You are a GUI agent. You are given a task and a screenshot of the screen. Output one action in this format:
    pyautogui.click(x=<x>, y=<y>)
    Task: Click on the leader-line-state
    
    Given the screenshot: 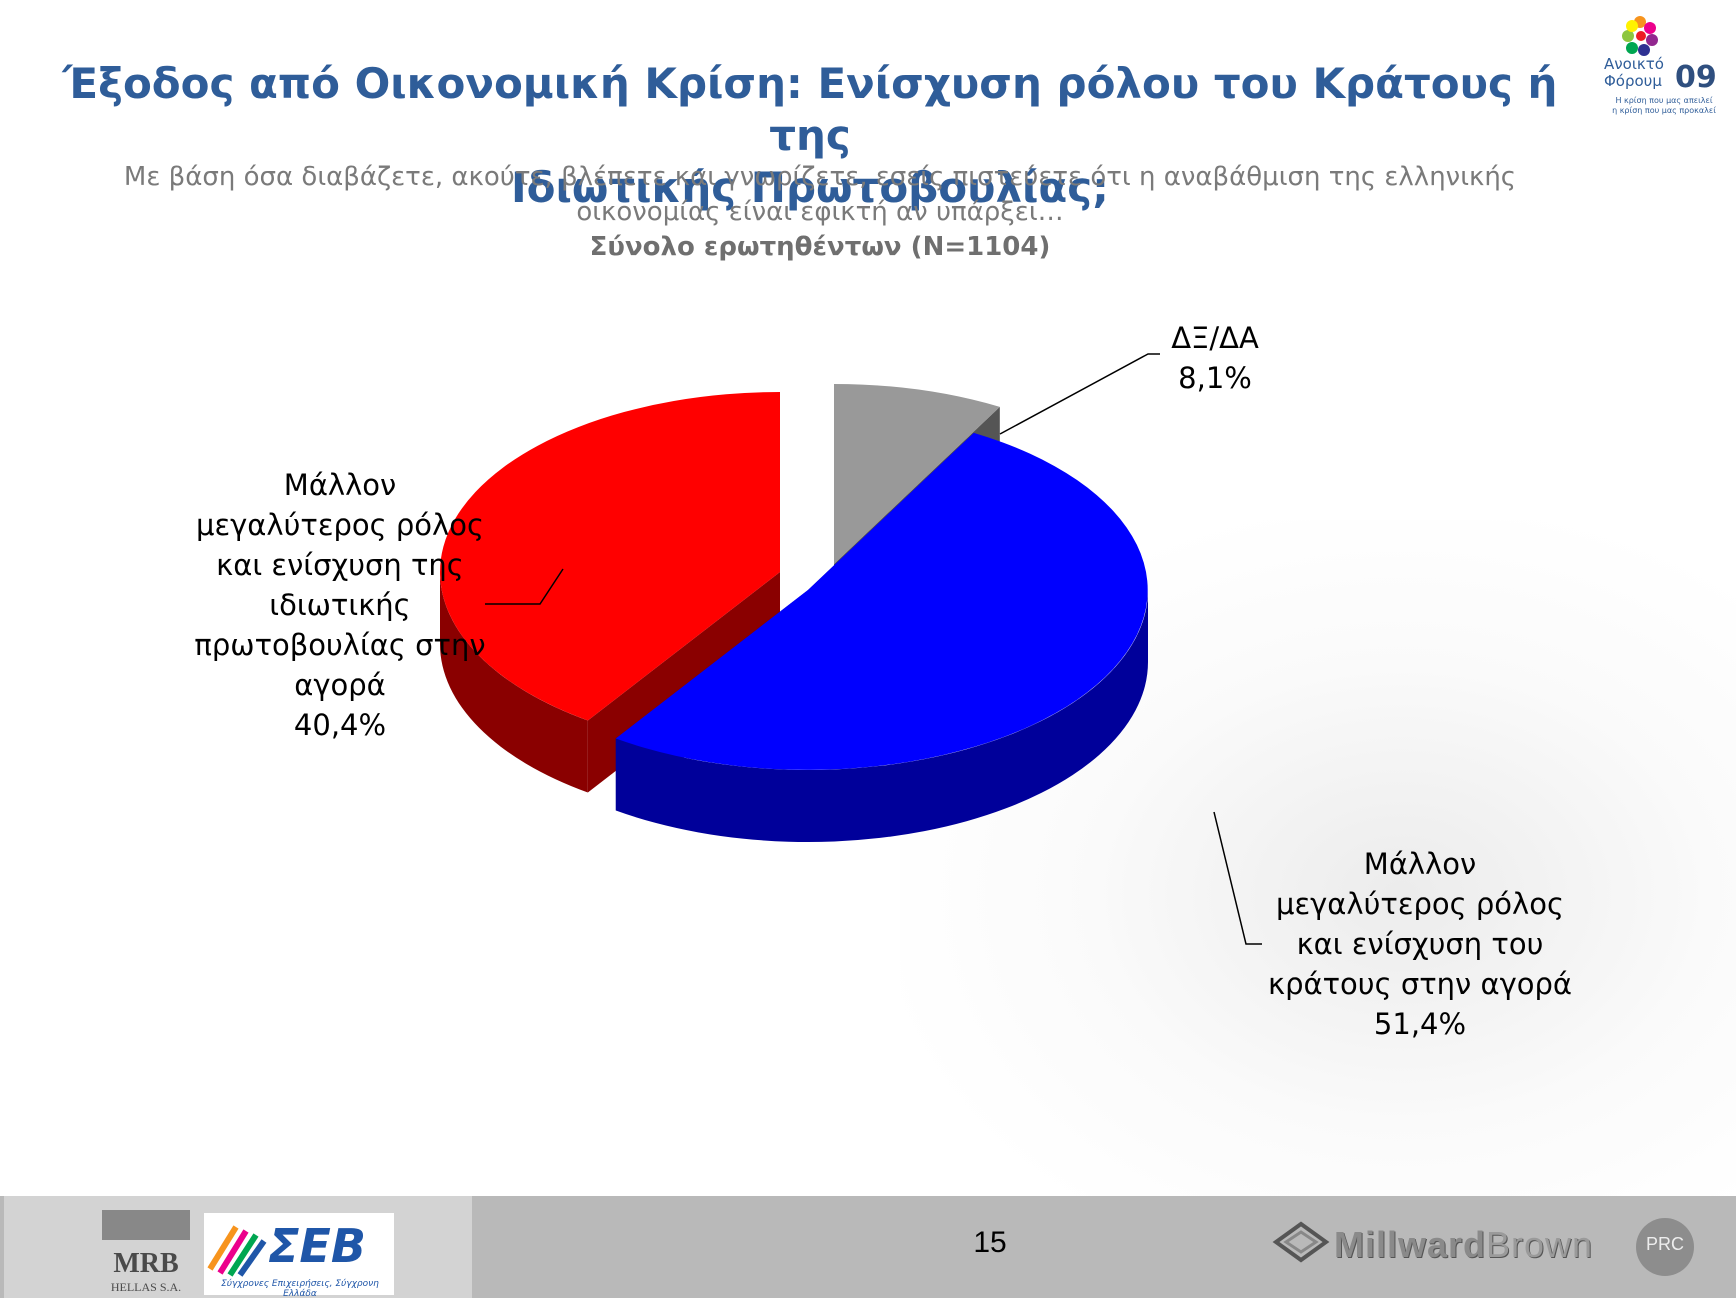 What is the action you would take?
    pyautogui.click(x=1237, y=878)
    